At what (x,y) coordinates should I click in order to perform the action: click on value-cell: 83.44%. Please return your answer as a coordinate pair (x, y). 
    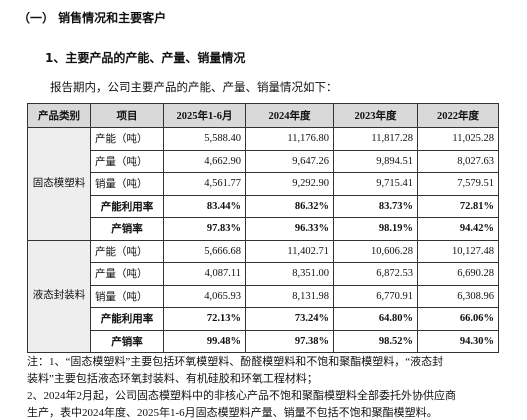
    Looking at the image, I should click on (204, 206).